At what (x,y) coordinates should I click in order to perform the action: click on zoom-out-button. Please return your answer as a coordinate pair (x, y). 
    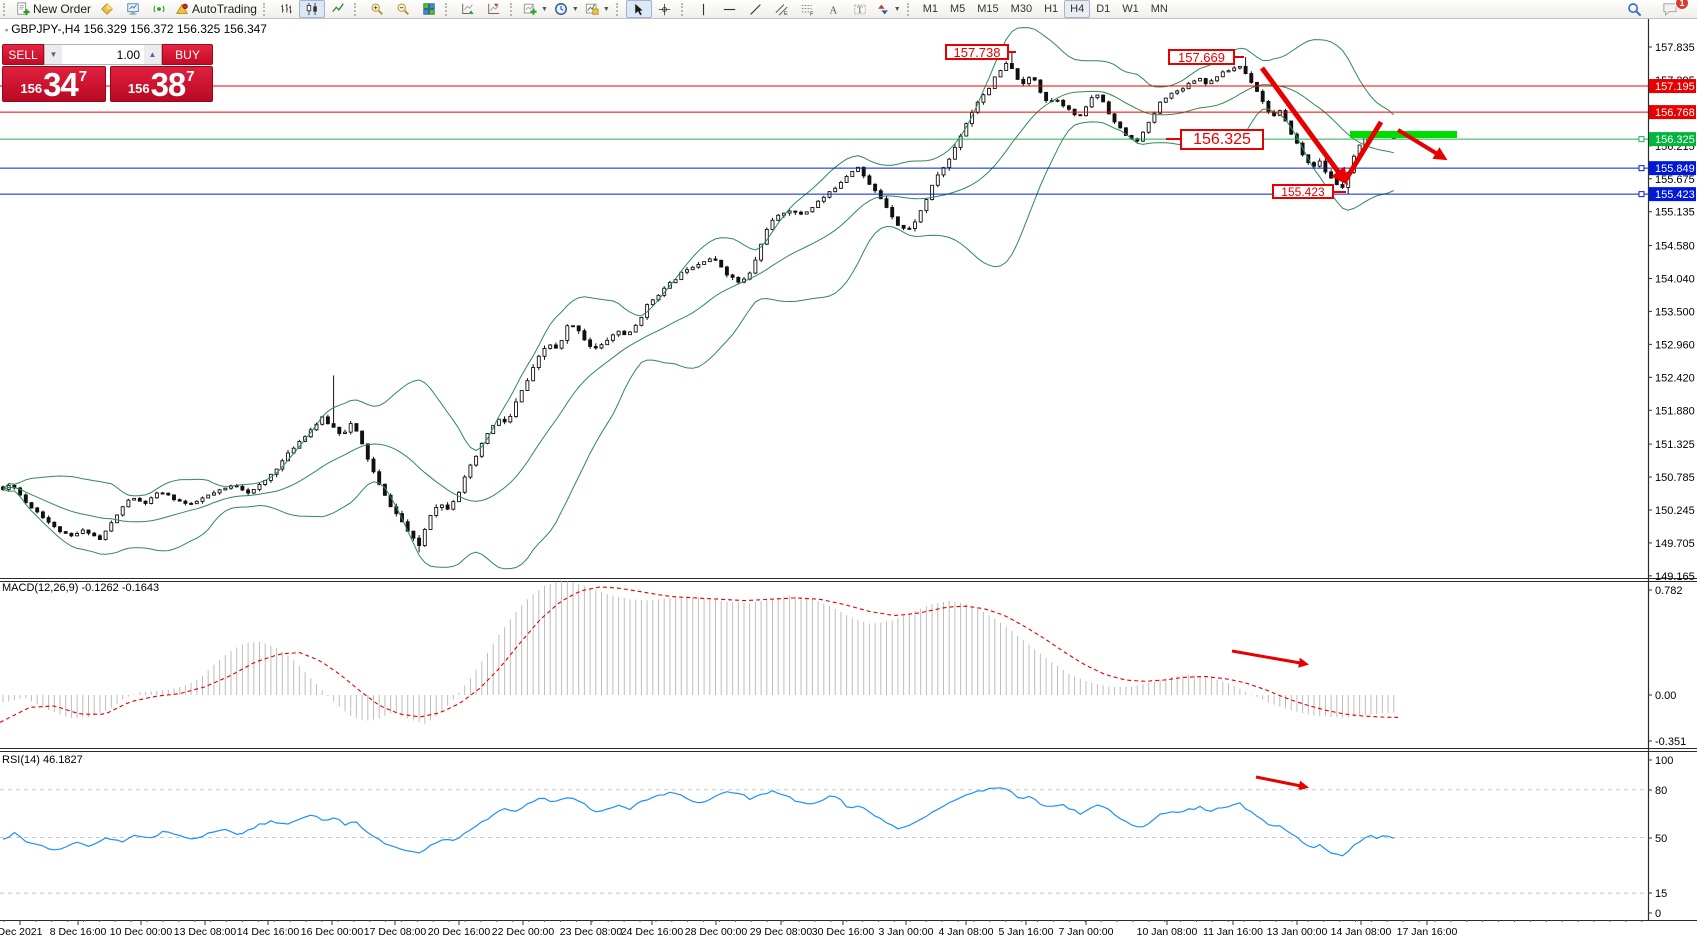
    Looking at the image, I should click on (403, 9).